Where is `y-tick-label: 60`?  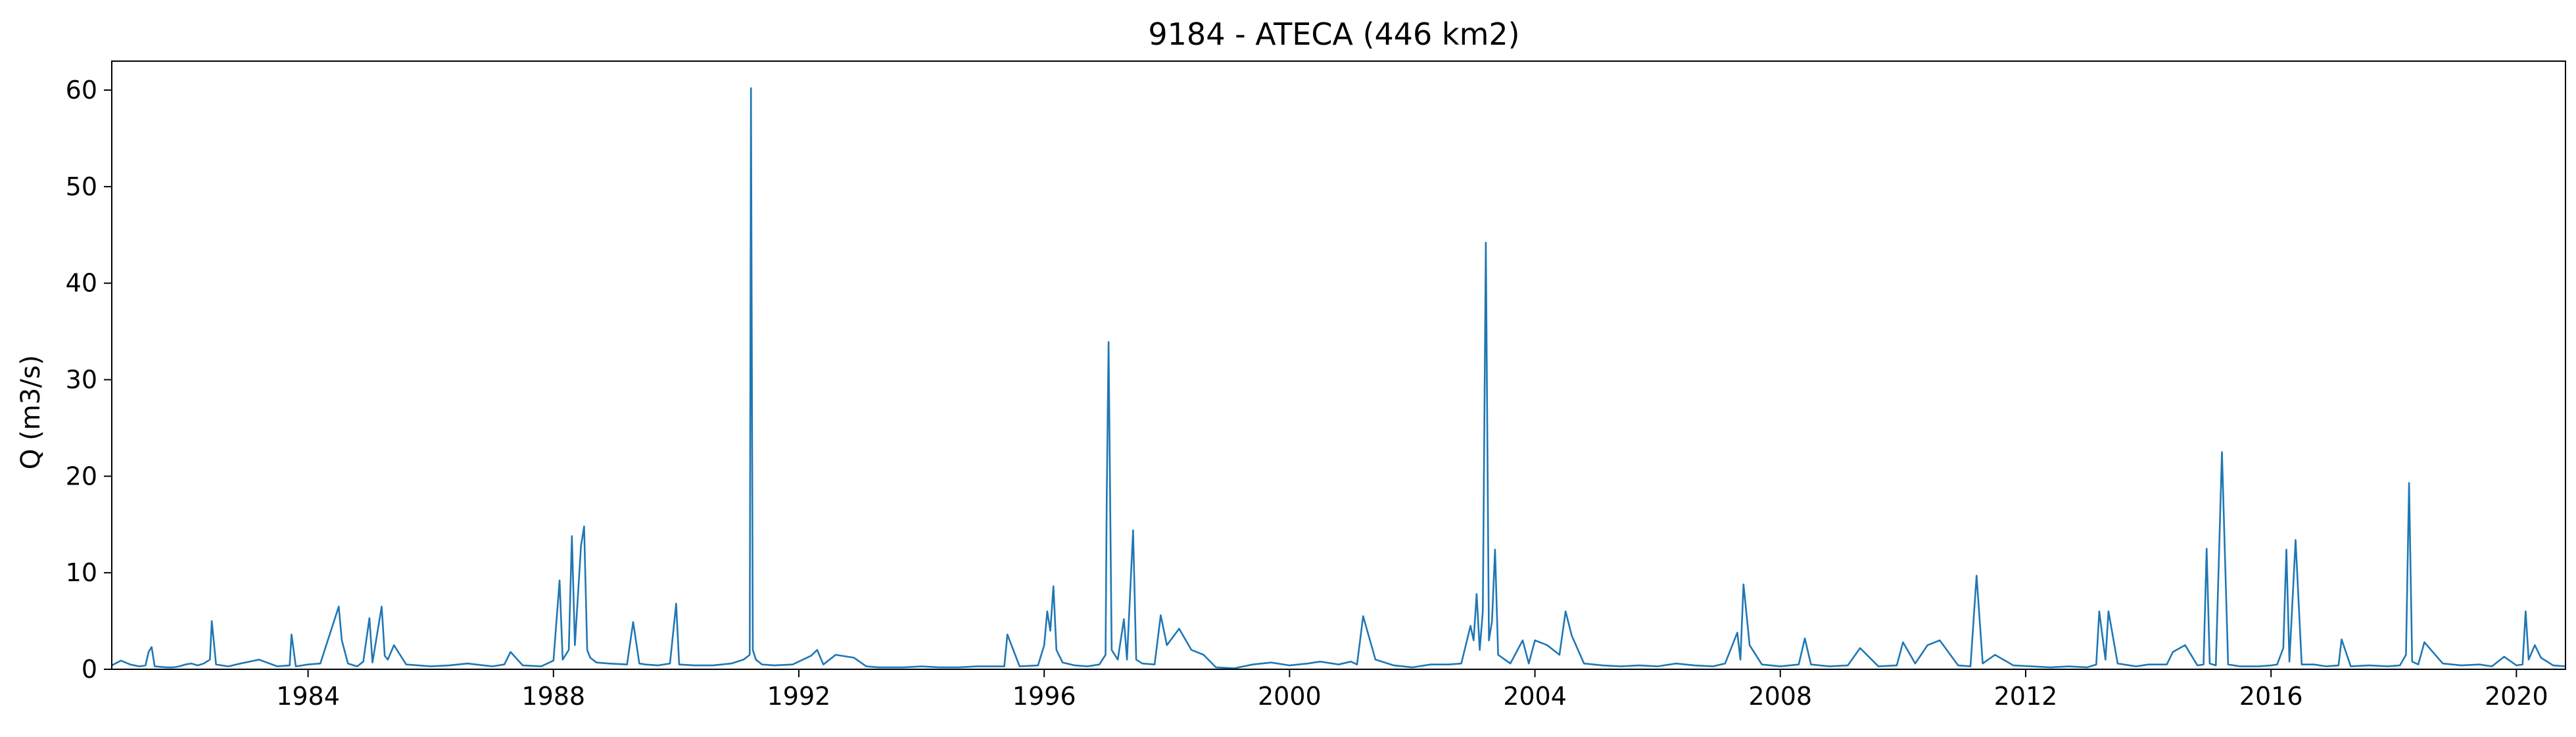 y-tick-label: 60 is located at coordinates (81, 90).